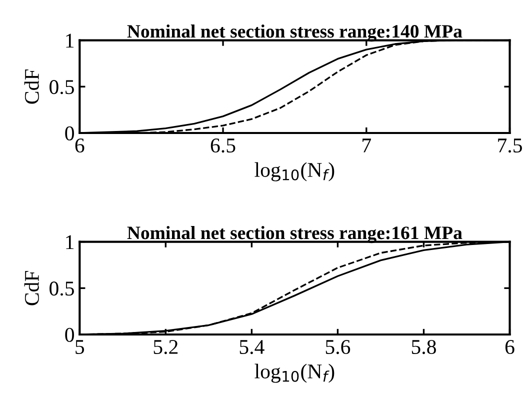 The width and height of the screenshot is (531, 403). What do you see at coordinates (166, 347) in the screenshot?
I see `x-tick-label: 5.2` at bounding box center [166, 347].